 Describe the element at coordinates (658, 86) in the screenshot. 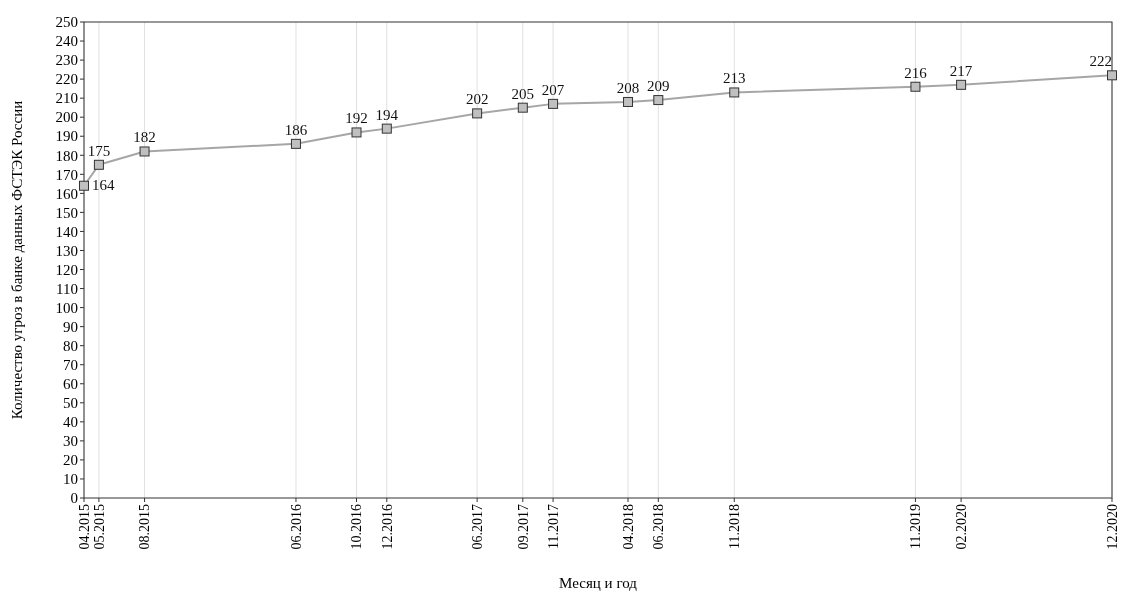

I see `data-label: 209` at that location.